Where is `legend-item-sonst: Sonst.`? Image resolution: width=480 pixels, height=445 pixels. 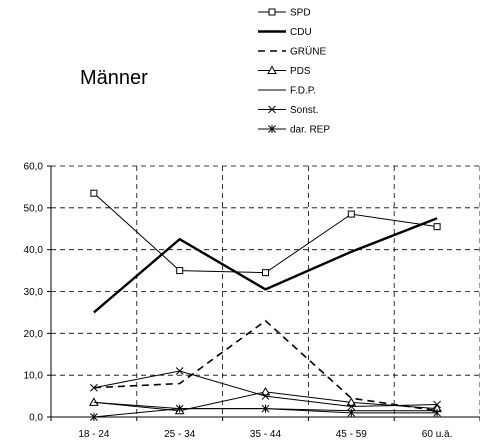 legend-item-sonst: Sonst. is located at coordinates (288, 110).